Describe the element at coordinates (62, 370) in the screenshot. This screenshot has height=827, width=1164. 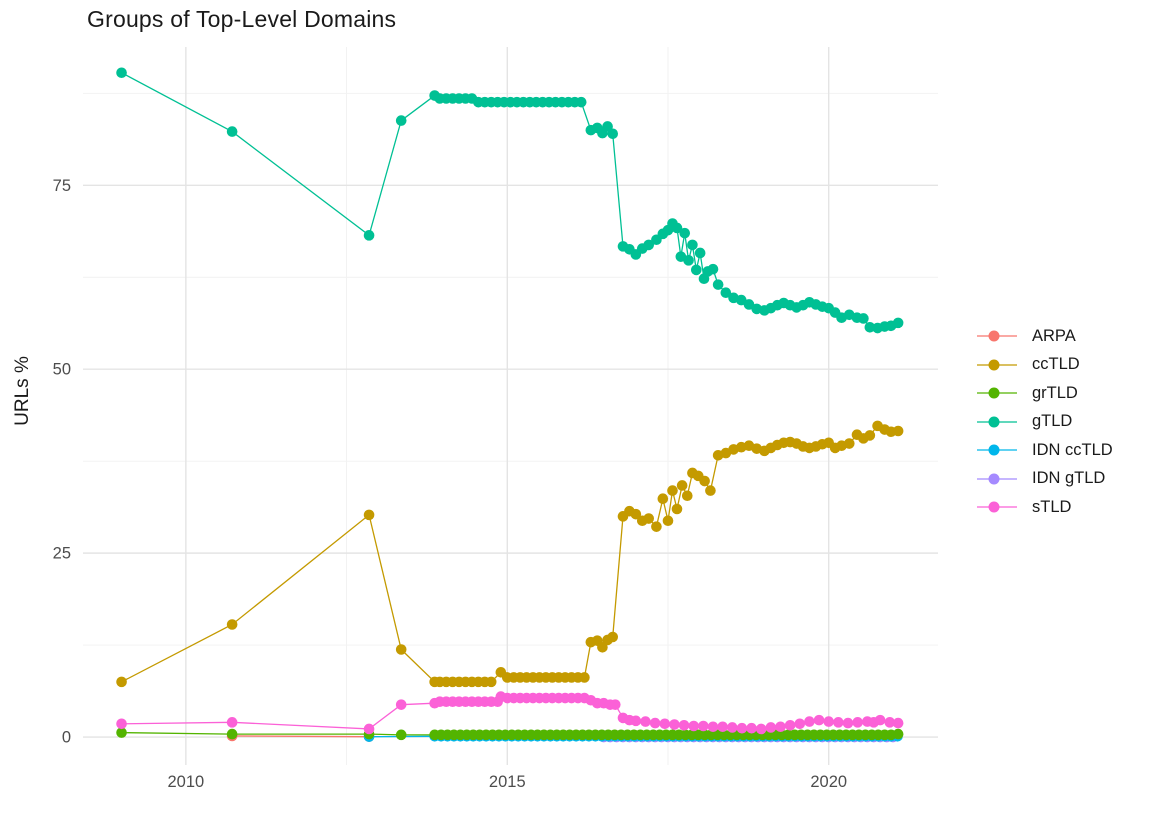
I see `y-tick-label: 50` at that location.